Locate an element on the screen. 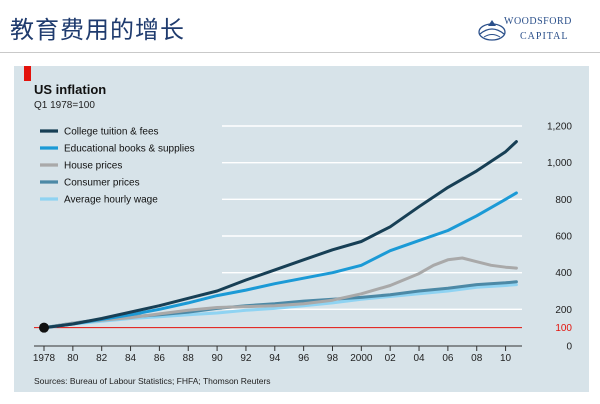 This screenshot has width=600, height=404. x-tick-label: 96 is located at coordinates (304, 358).